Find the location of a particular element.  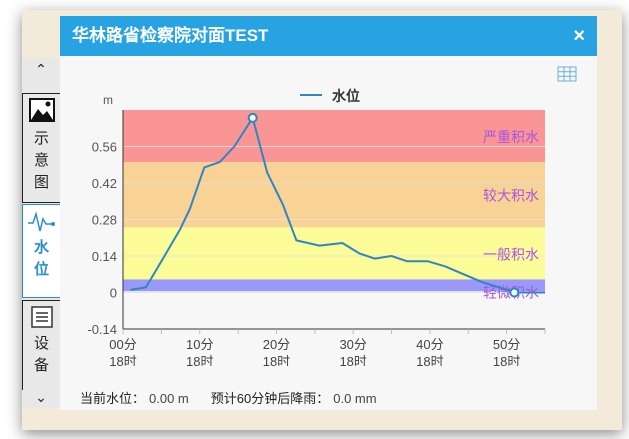

tab-label: 水位 is located at coordinates (41, 258).